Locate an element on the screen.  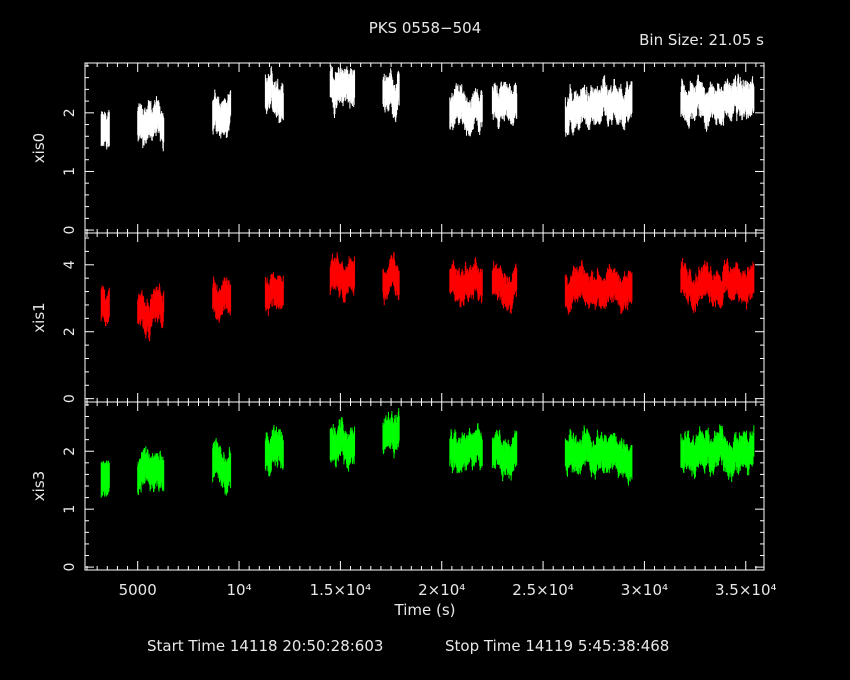
y-axis-label: xis1 is located at coordinates (39, 317).